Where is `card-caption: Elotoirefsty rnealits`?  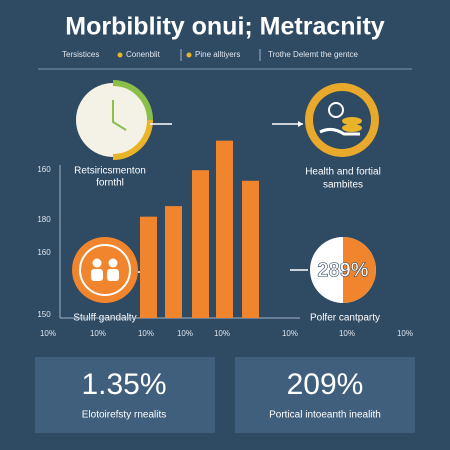
card-caption: Elotoirefsty rnealits is located at coordinates (124, 415).